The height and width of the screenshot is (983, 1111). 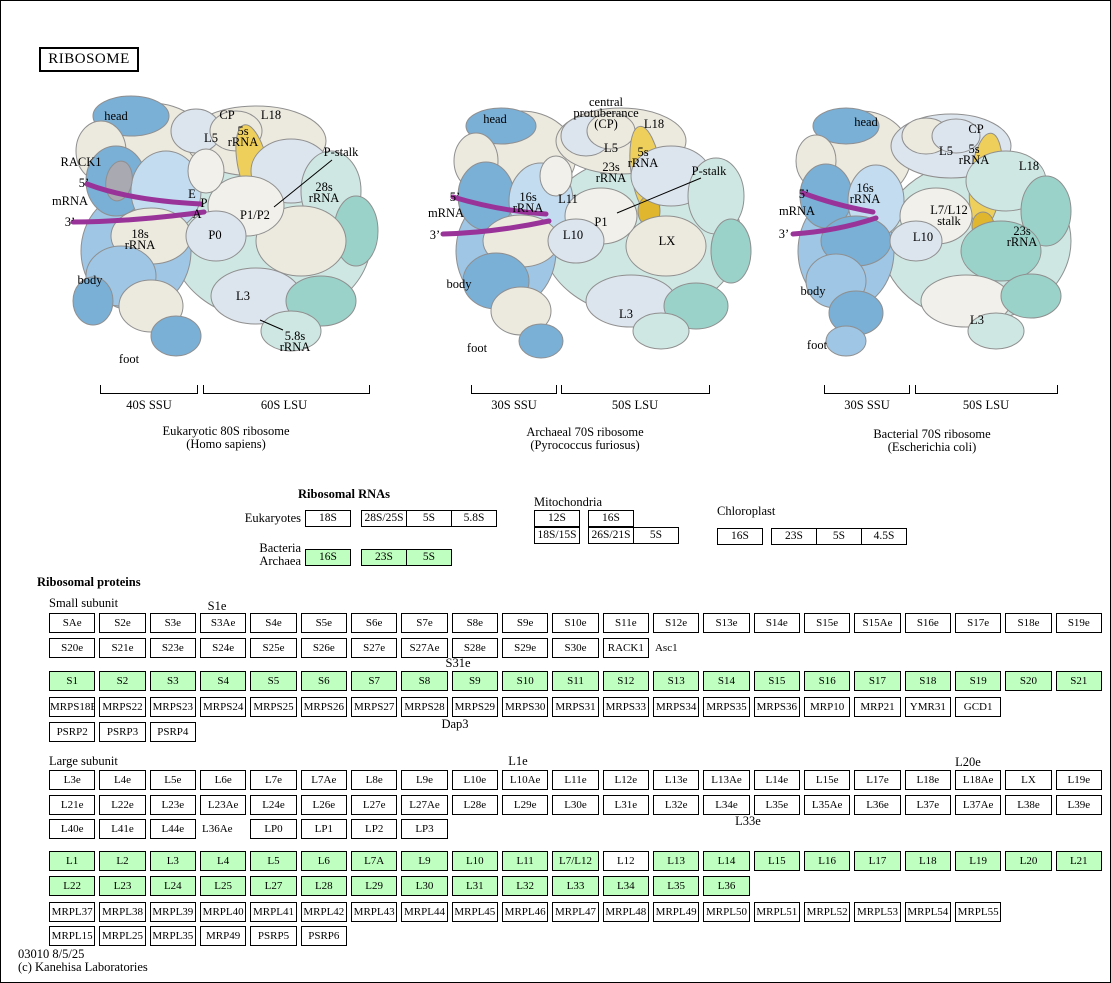 What do you see at coordinates (172, 805) in the screenshot?
I see `protein-box: L23e` at bounding box center [172, 805].